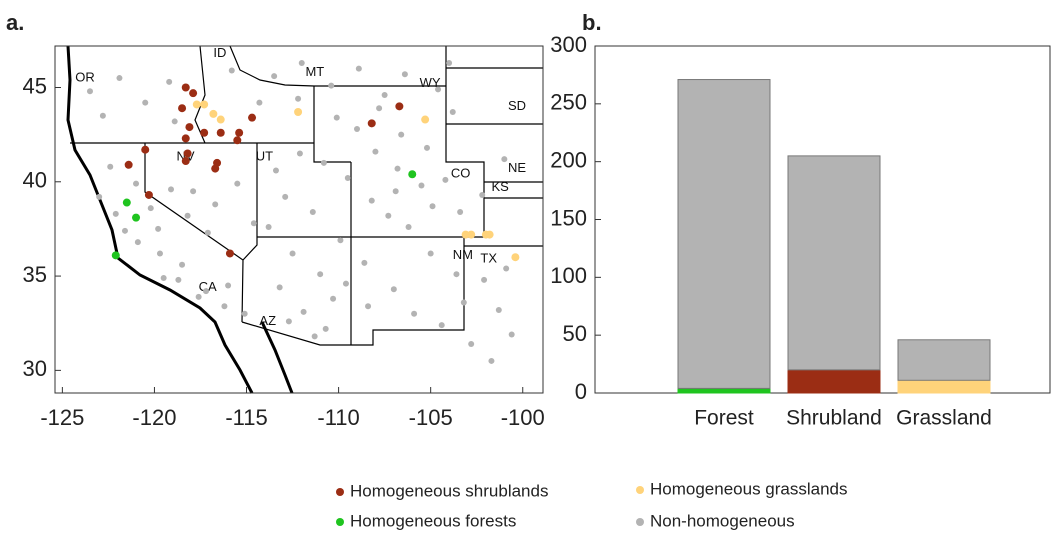 The width and height of the screenshot is (1056, 536). I want to click on state-label: NE, so click(517, 167).